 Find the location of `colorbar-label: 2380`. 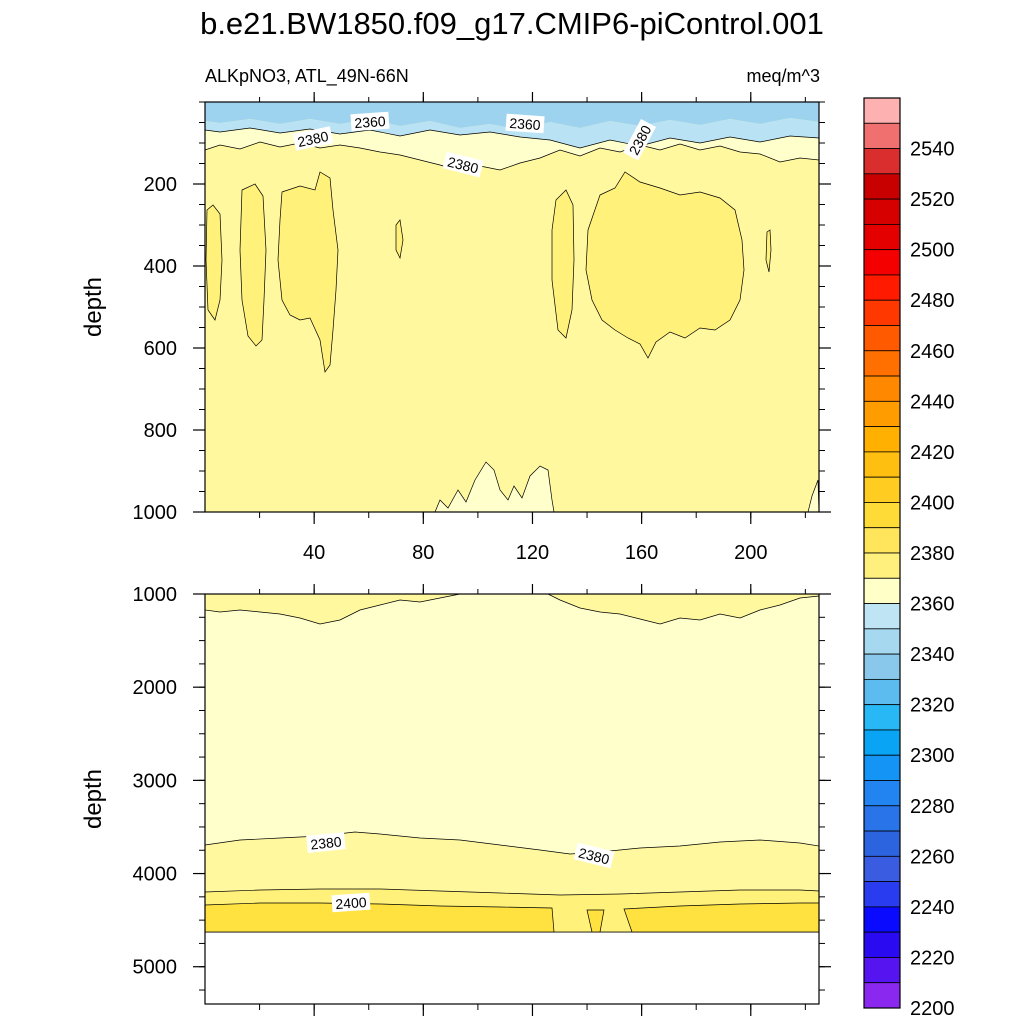

colorbar-label: 2380 is located at coordinates (932, 554).